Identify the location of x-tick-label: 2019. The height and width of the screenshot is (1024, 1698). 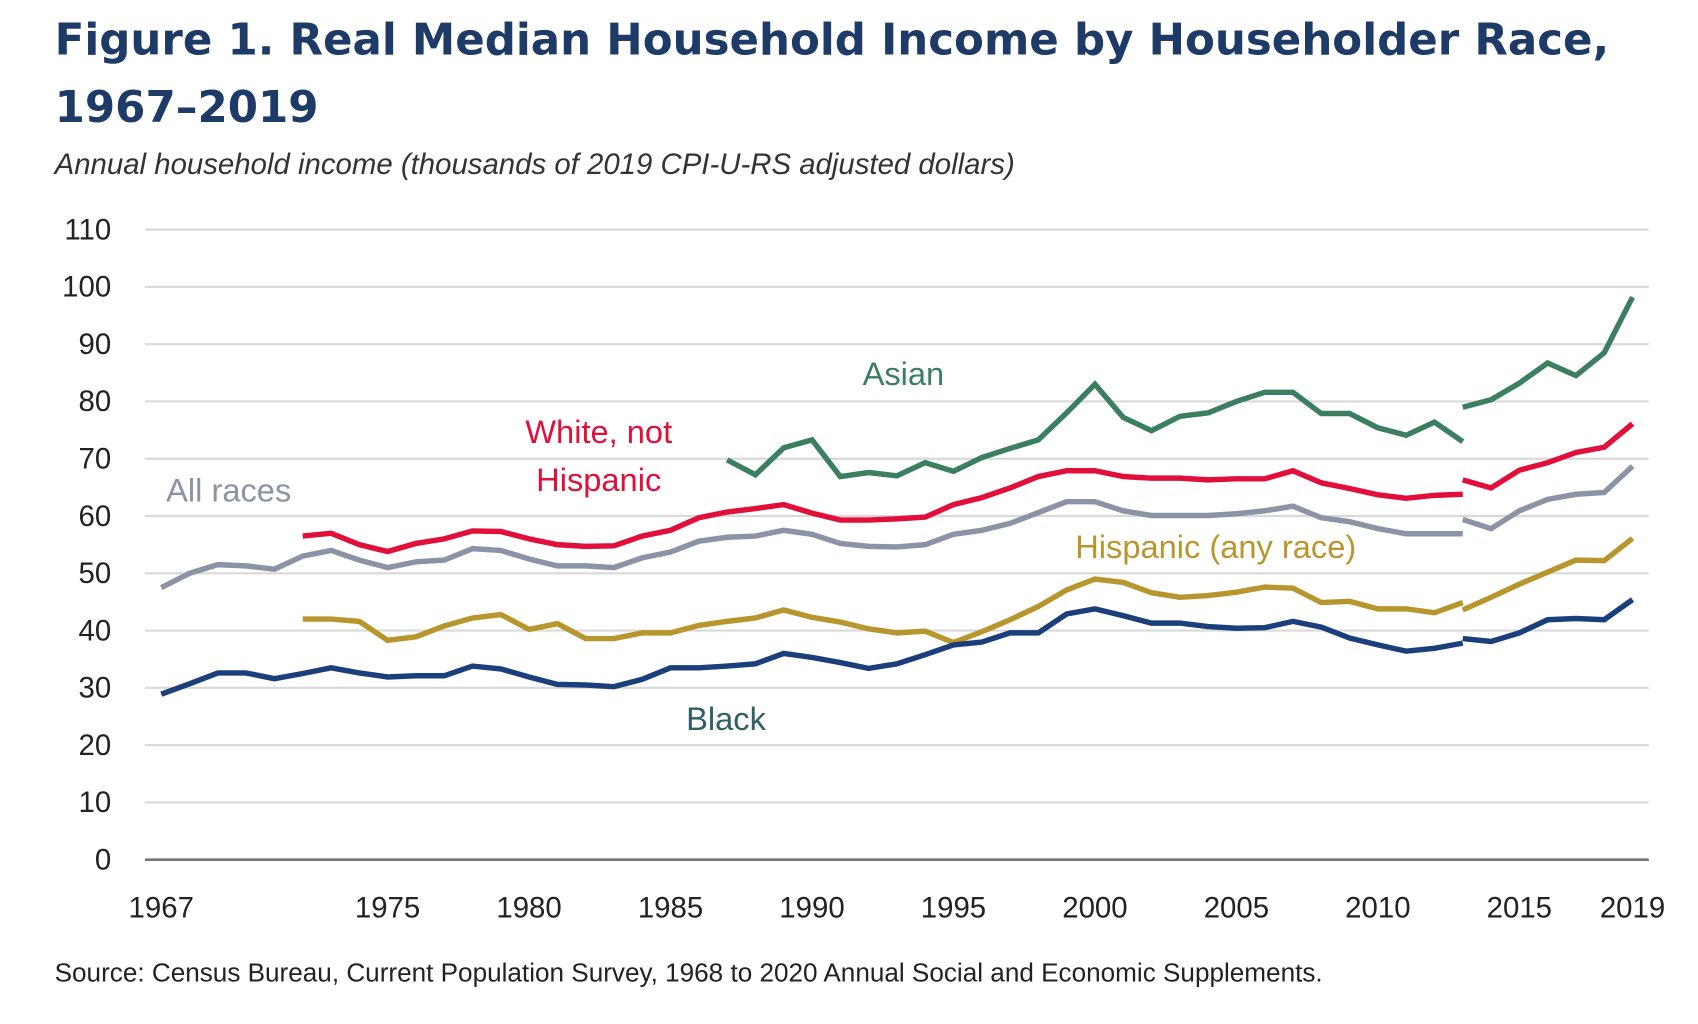
(1632, 907).